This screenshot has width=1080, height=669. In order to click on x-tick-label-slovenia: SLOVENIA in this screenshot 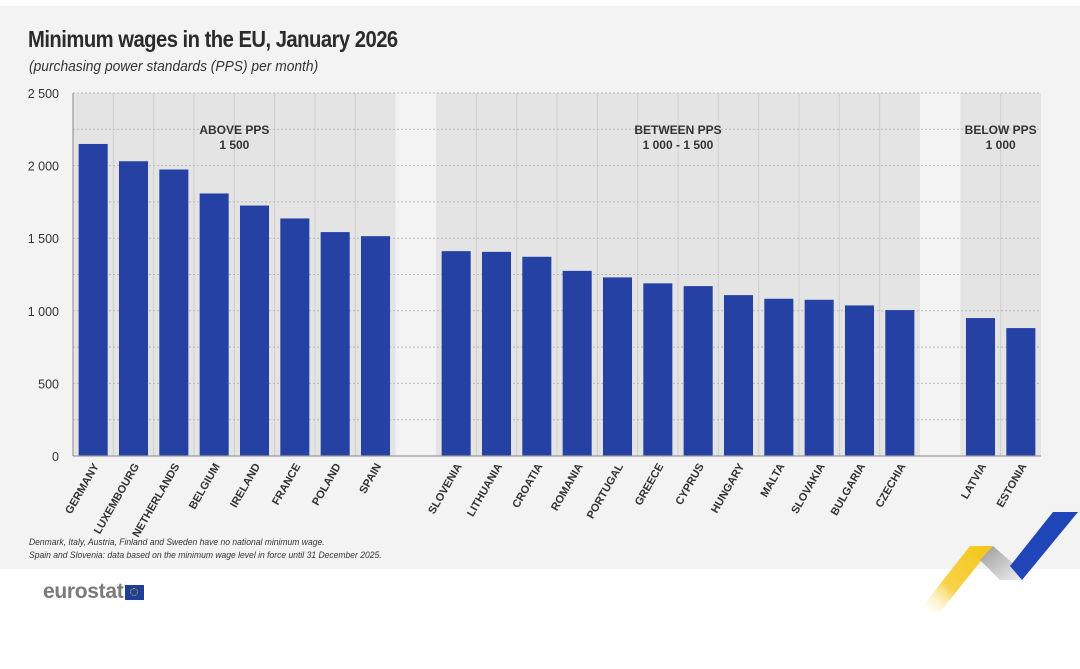, I will do `click(445, 488)`.